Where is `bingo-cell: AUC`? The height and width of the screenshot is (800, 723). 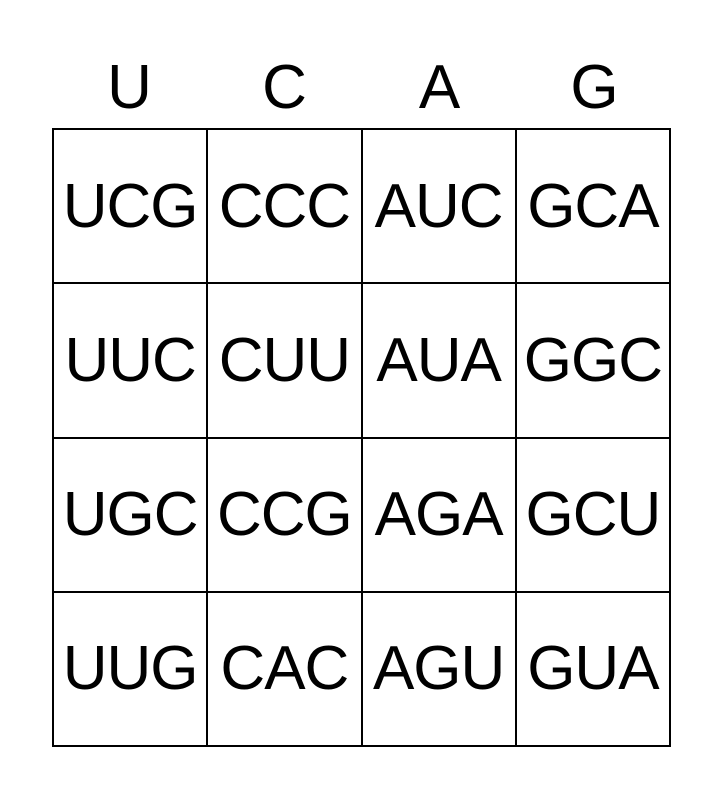
bingo-cell: AUC is located at coordinates (438, 206).